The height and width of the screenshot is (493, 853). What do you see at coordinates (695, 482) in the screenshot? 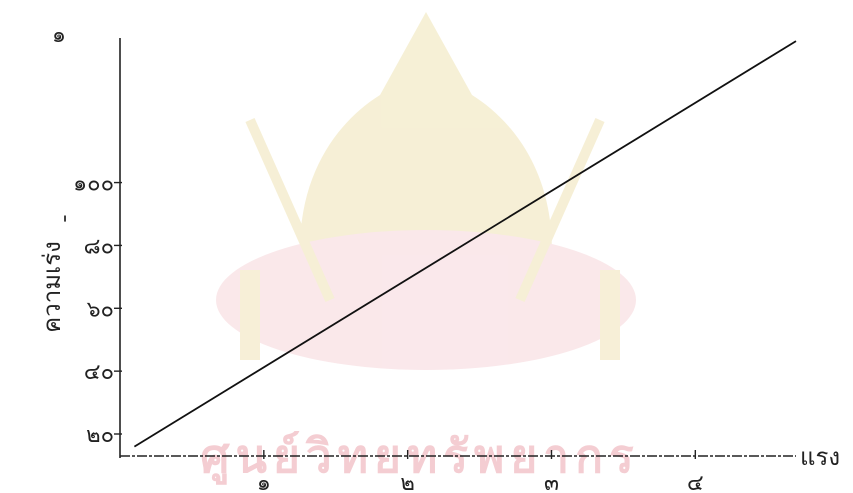
I see `x-tick-label: ๔` at bounding box center [695, 482].